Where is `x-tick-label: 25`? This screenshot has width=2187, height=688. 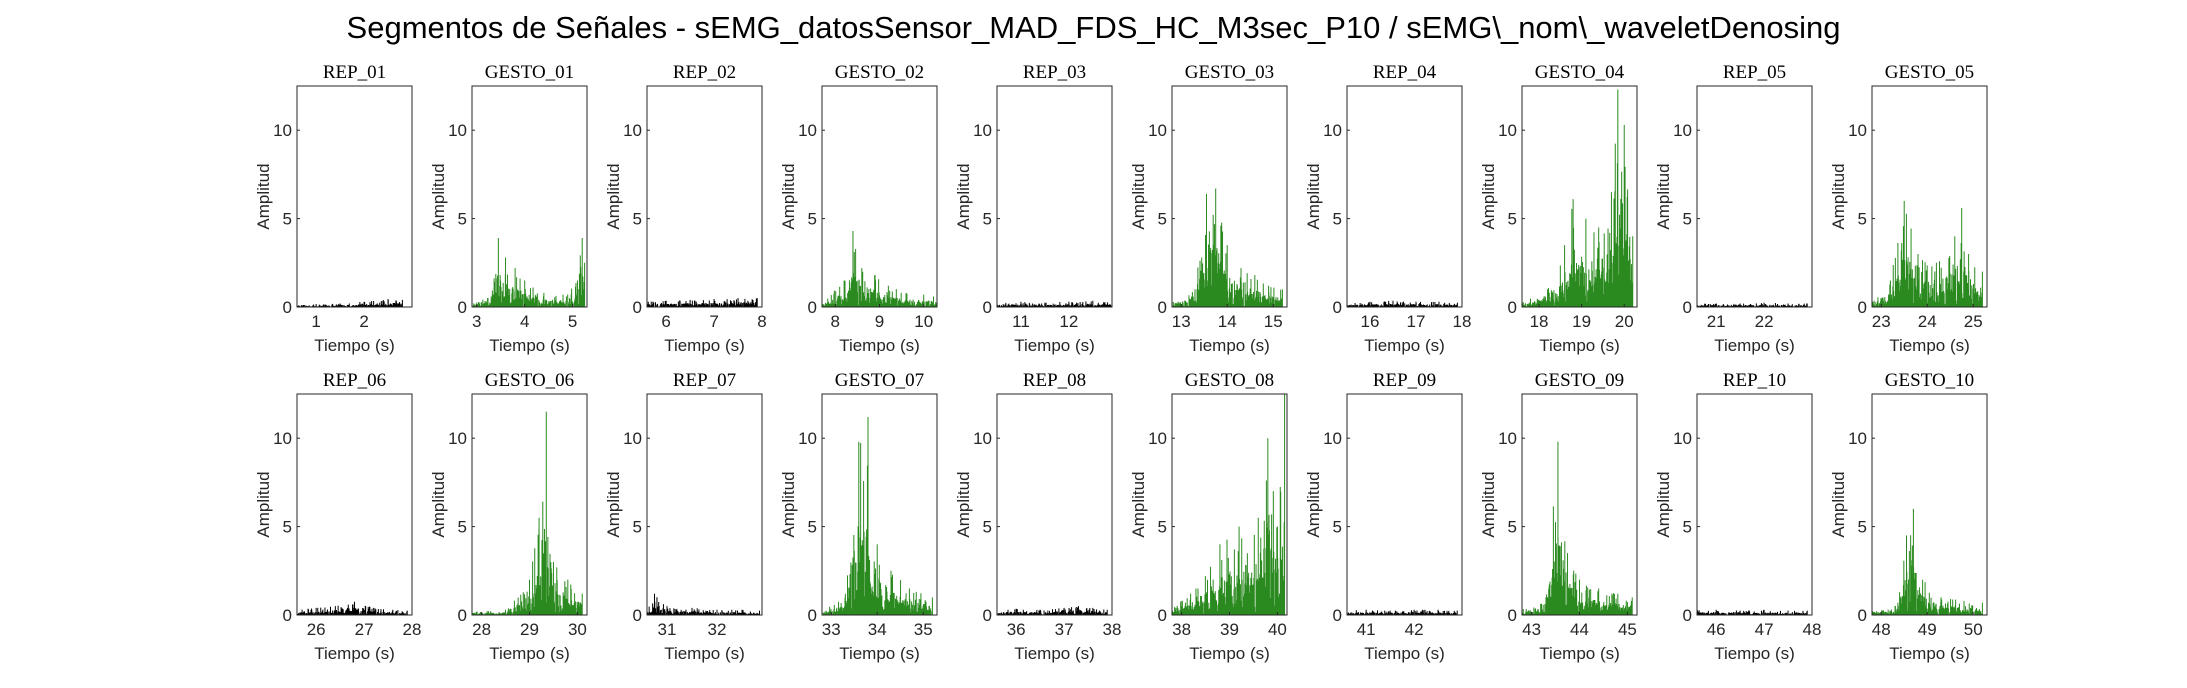
x-tick-label: 25 is located at coordinates (1973, 321).